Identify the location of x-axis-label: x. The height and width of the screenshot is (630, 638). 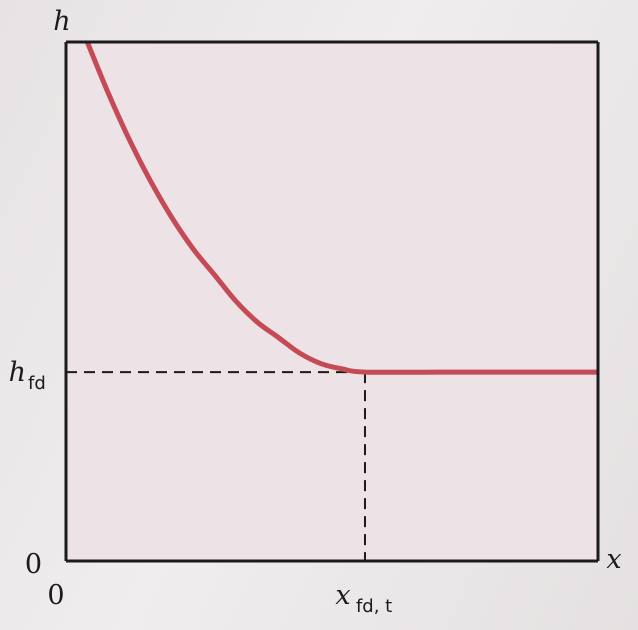
(613, 559).